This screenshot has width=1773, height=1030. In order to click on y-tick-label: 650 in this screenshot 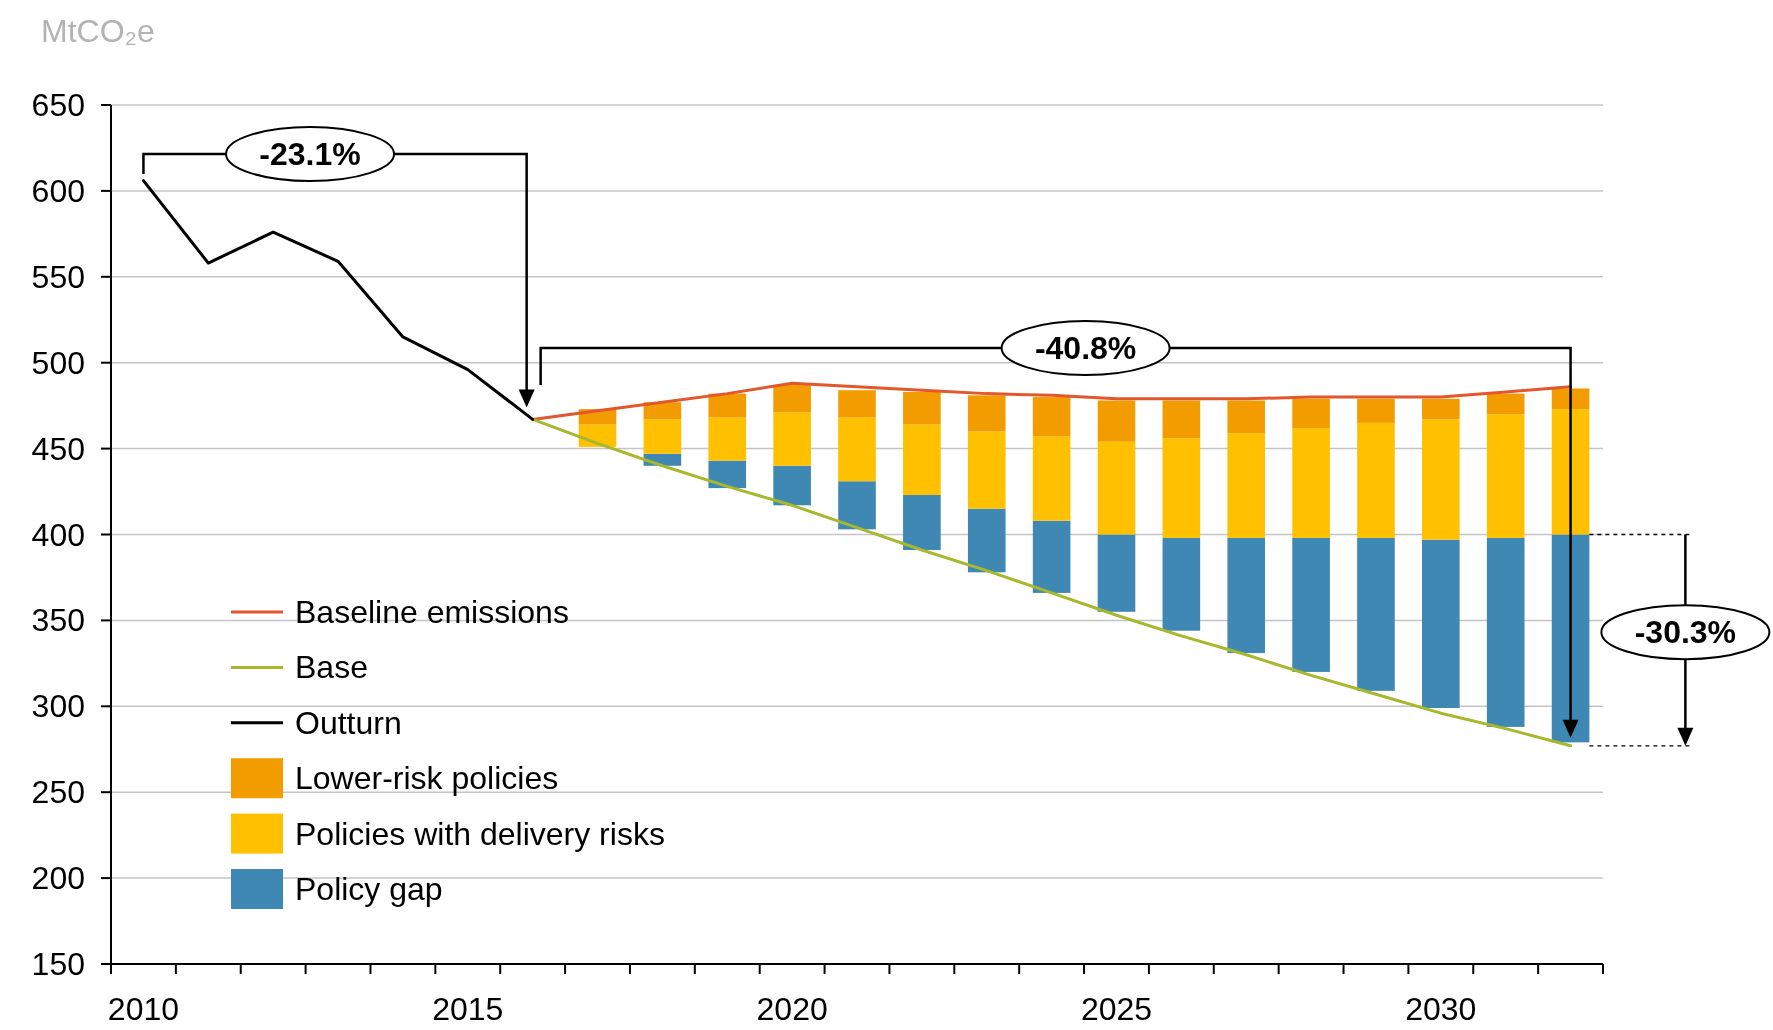, I will do `click(58, 105)`.